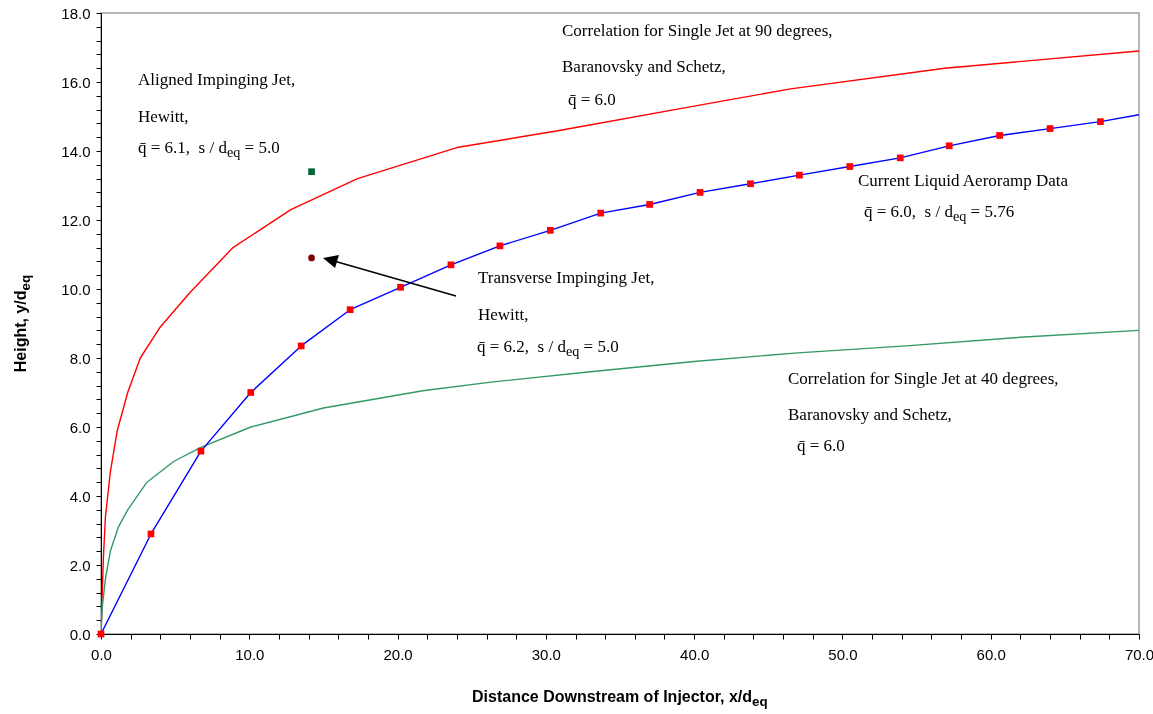 Image resolution: width=1153 pixels, height=714 pixels. What do you see at coordinates (217, 80) in the screenshot?
I see `annotation: Aligned Impinging Jet,` at bounding box center [217, 80].